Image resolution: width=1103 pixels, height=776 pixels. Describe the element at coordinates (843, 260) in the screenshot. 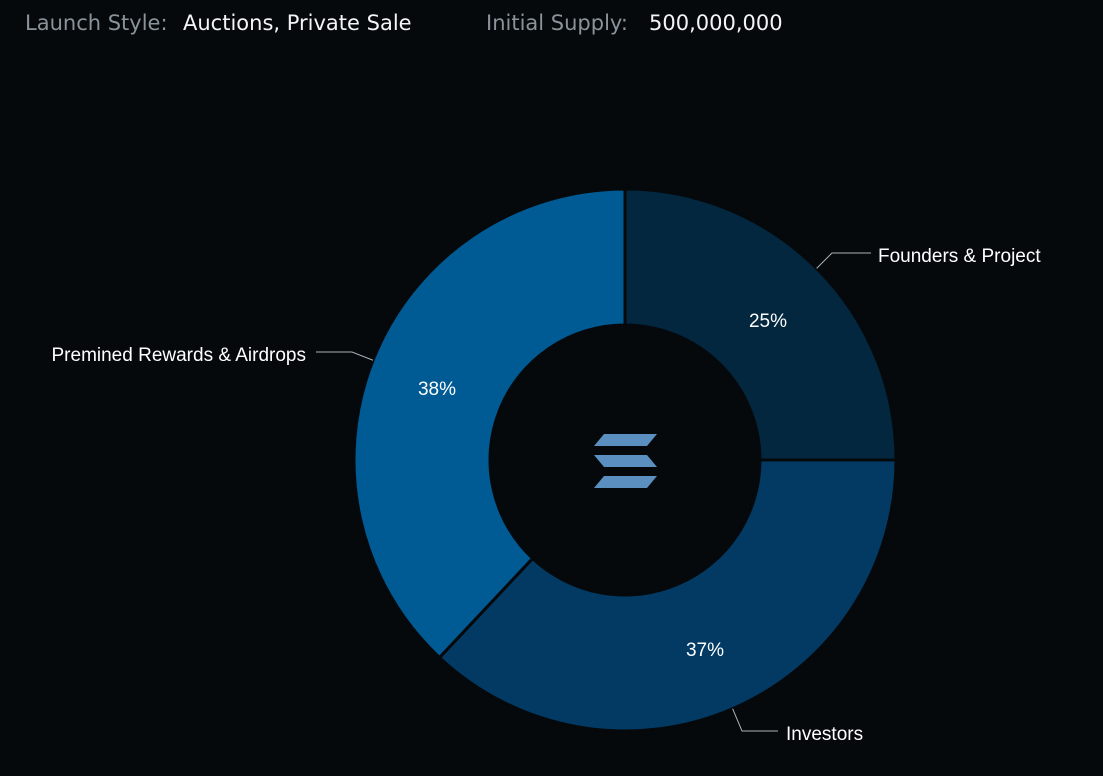

I see `leader-line-founders-and-project` at that location.